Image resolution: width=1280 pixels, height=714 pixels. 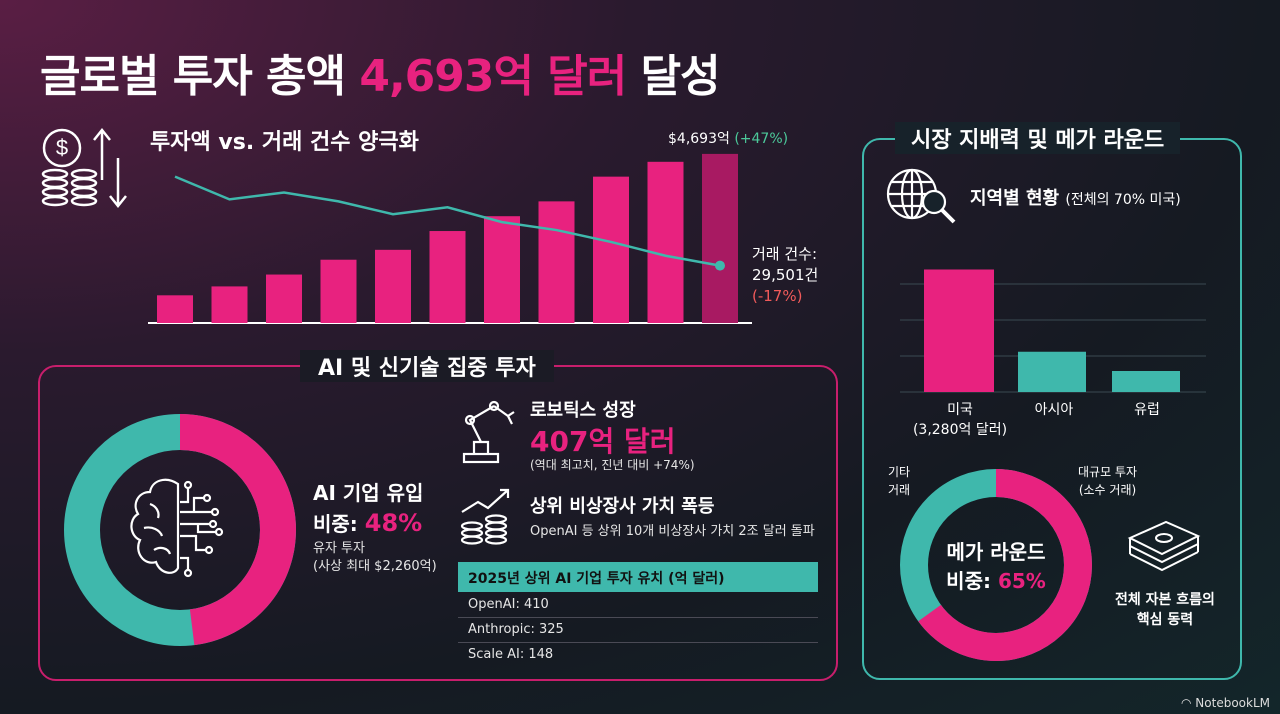 I want to click on title-highlight: 4,693억 달러, so click(x=493, y=76).